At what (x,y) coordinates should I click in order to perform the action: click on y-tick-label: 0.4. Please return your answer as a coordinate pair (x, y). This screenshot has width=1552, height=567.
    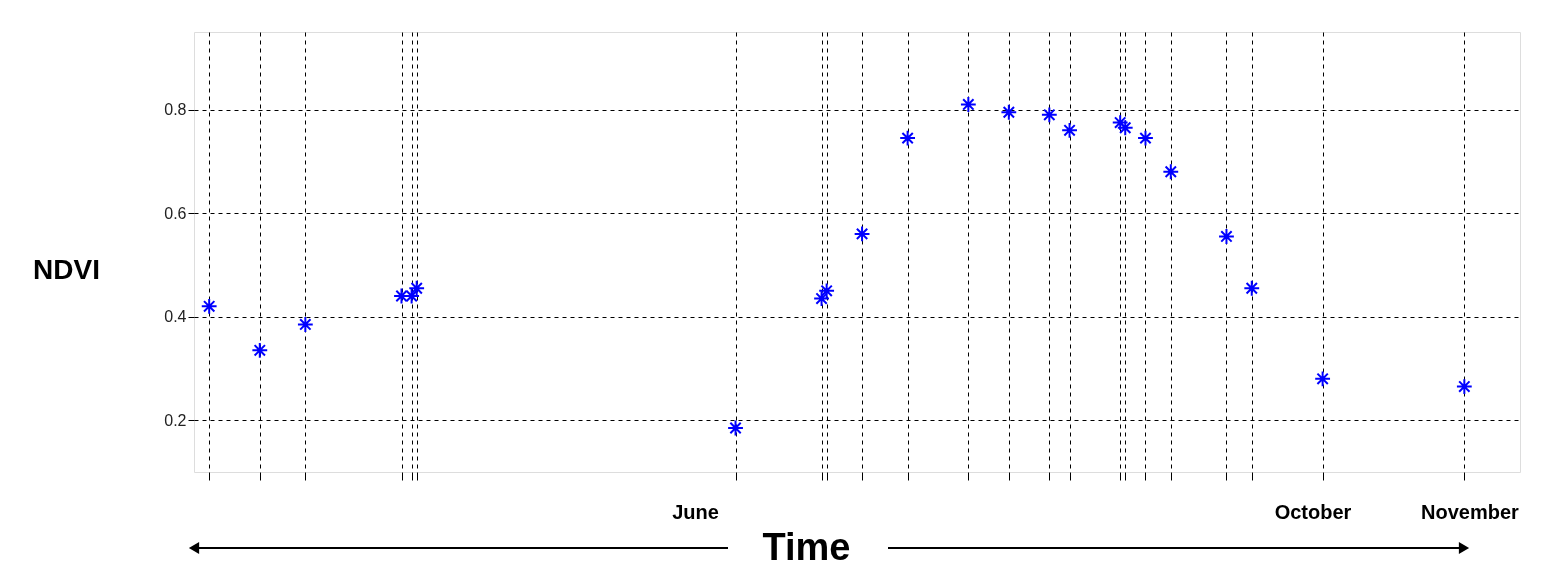
    Looking at the image, I should click on (175, 317).